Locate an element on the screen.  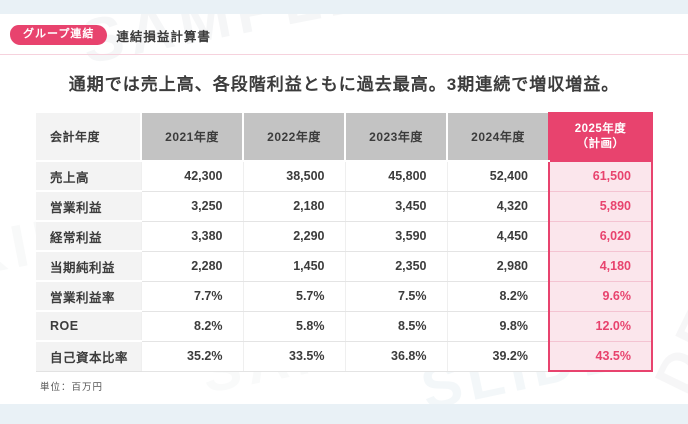
plan-value-cell: 6,020 is located at coordinates (600, 236).